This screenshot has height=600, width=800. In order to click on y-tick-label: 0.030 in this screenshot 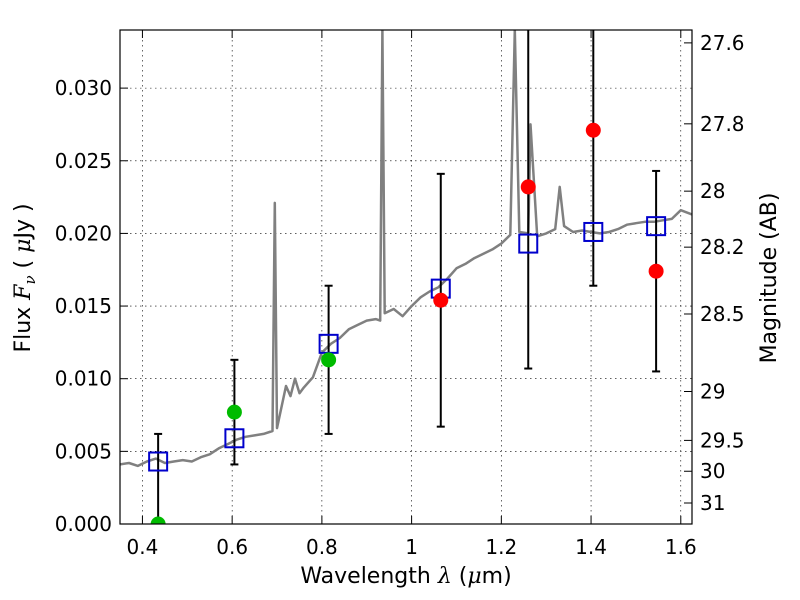, I will do `click(83, 88)`.